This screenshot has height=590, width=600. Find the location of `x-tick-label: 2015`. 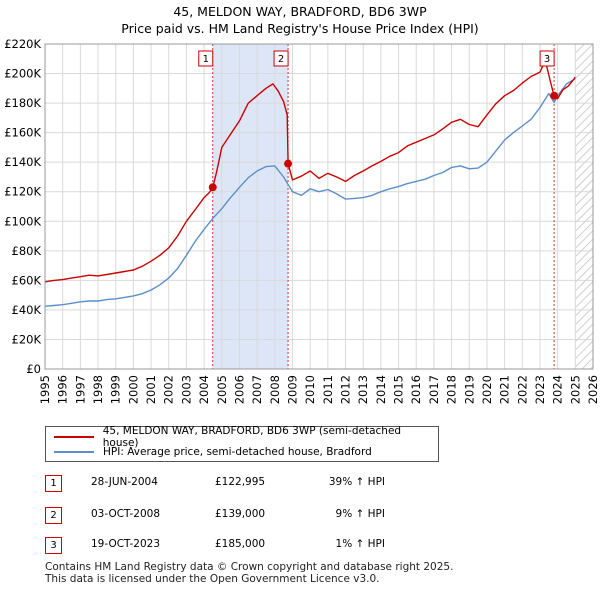

x-tick-label: 2015 is located at coordinates (399, 389).